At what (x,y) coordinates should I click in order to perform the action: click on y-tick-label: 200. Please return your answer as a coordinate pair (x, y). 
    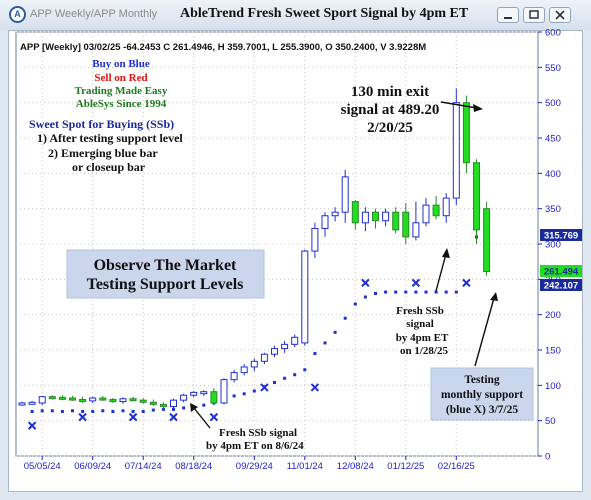
    Looking at the image, I should click on (553, 315).